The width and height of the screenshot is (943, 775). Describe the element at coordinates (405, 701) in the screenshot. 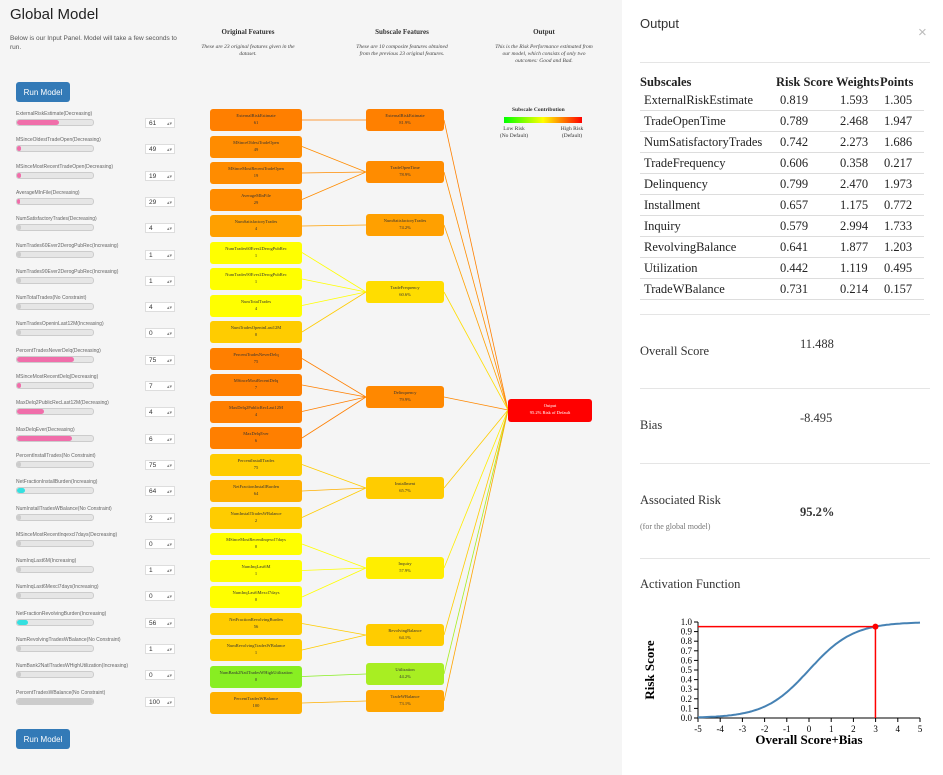

I see `subscale-feature-node: TradeWBalance 73.1%` at that location.